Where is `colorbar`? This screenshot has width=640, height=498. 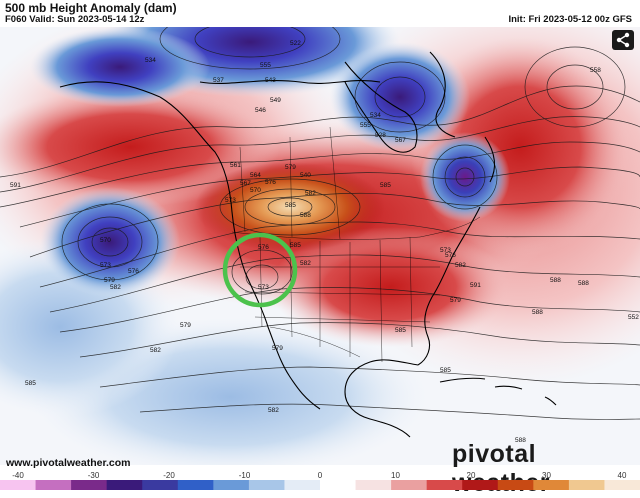 colorbar is located at coordinates (320, 485).